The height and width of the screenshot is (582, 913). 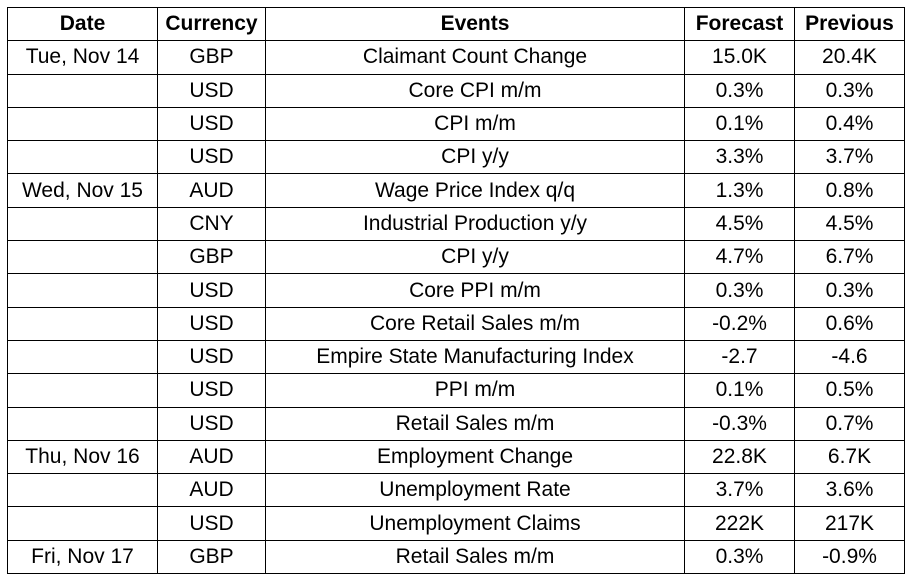 I want to click on cell-previous: 0.7%, so click(x=849, y=423).